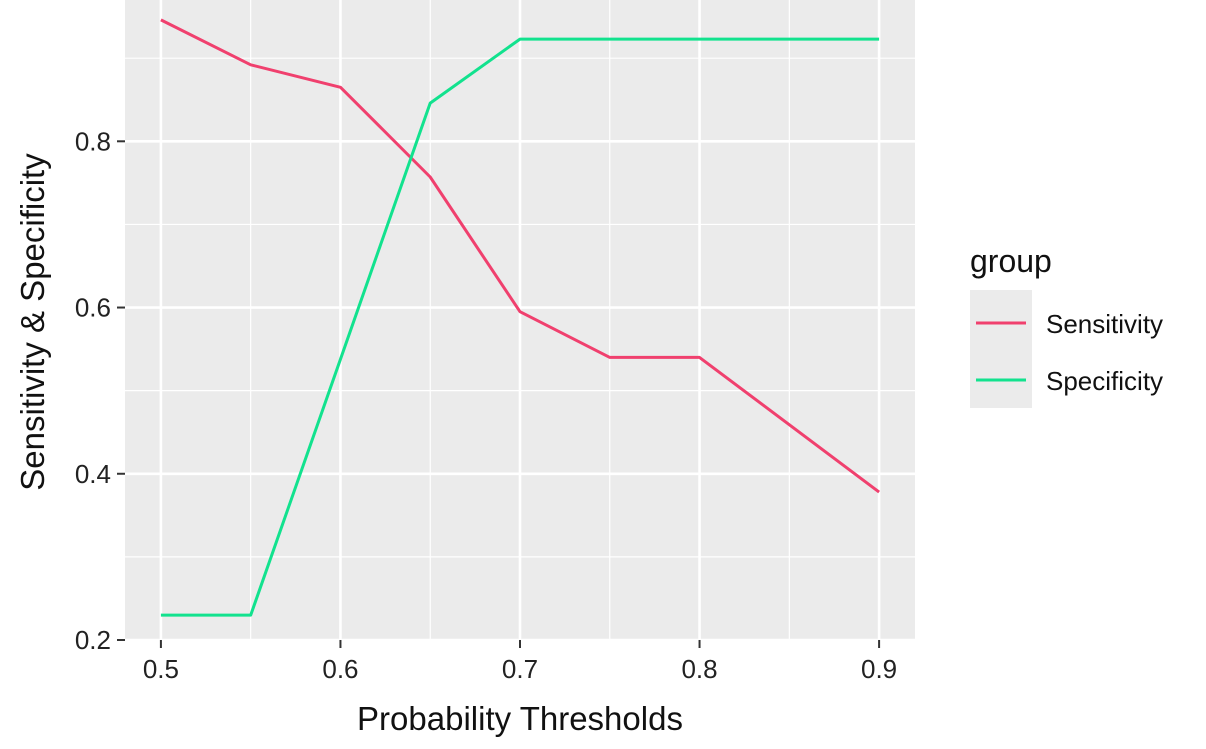  Describe the element at coordinates (161, 669) in the screenshot. I see `x-tick-label: 0.5` at that location.